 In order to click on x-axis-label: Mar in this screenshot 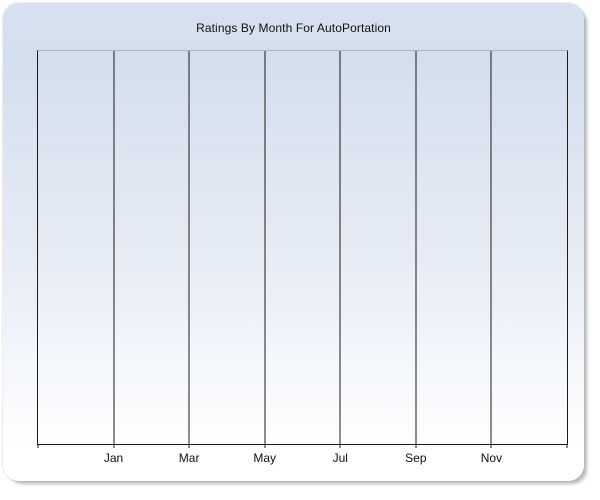, I will do `click(189, 458)`.